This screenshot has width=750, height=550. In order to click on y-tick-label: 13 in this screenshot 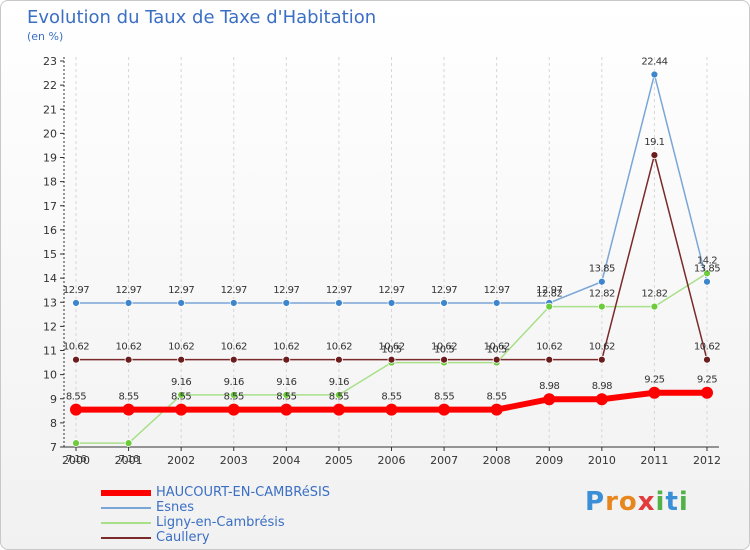, I will do `click(50, 302)`.